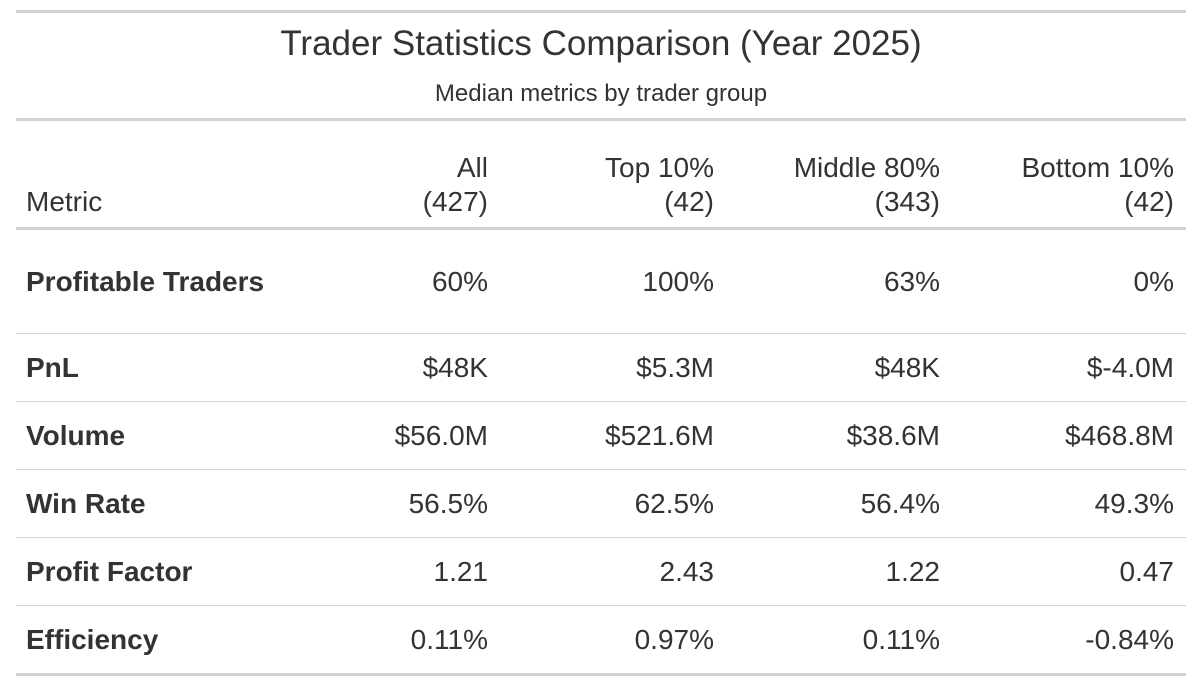  Describe the element at coordinates (839, 367) in the screenshot. I see `cell-middle-80: $48K` at that location.